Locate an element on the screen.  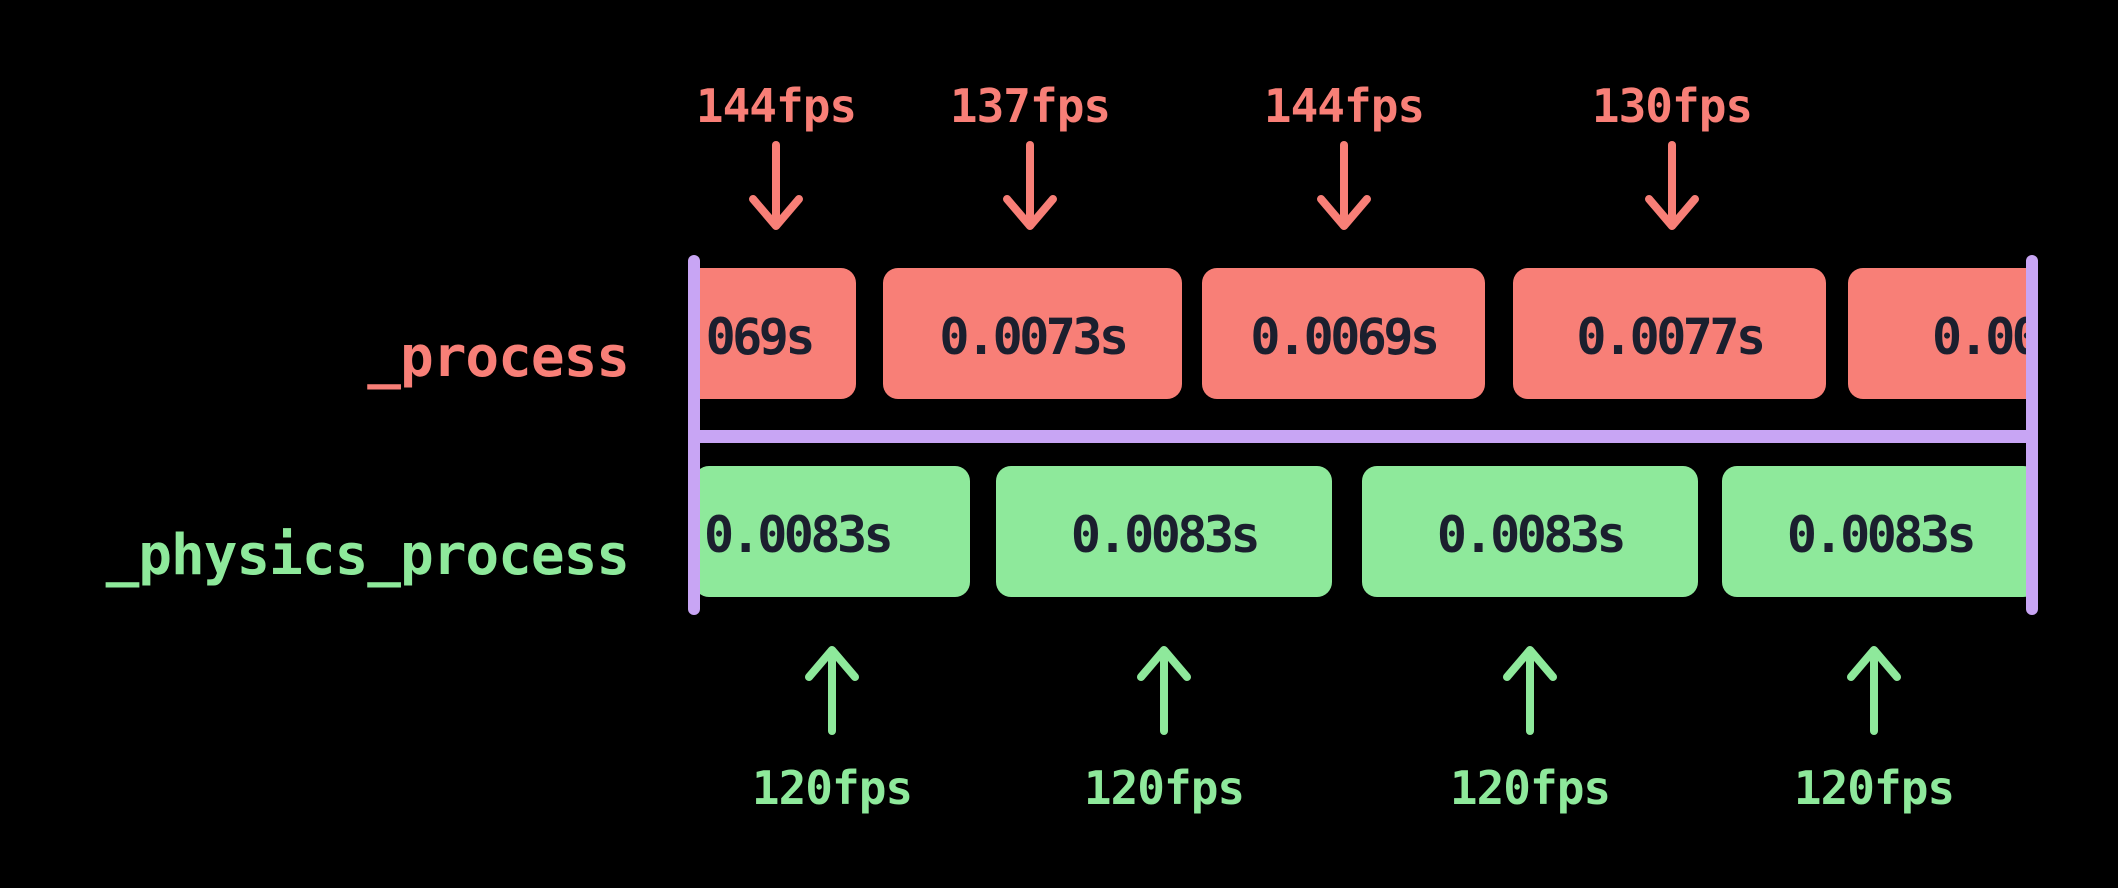
fps-label: 137fps is located at coordinates (1030, 106).